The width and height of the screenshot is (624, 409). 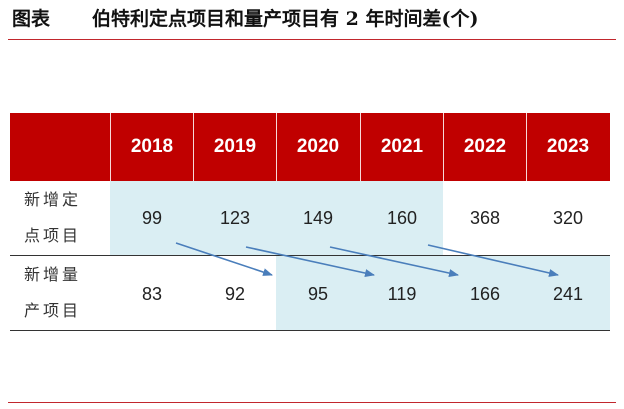 I want to click on header-year-2022: 2022, so click(x=485, y=146).